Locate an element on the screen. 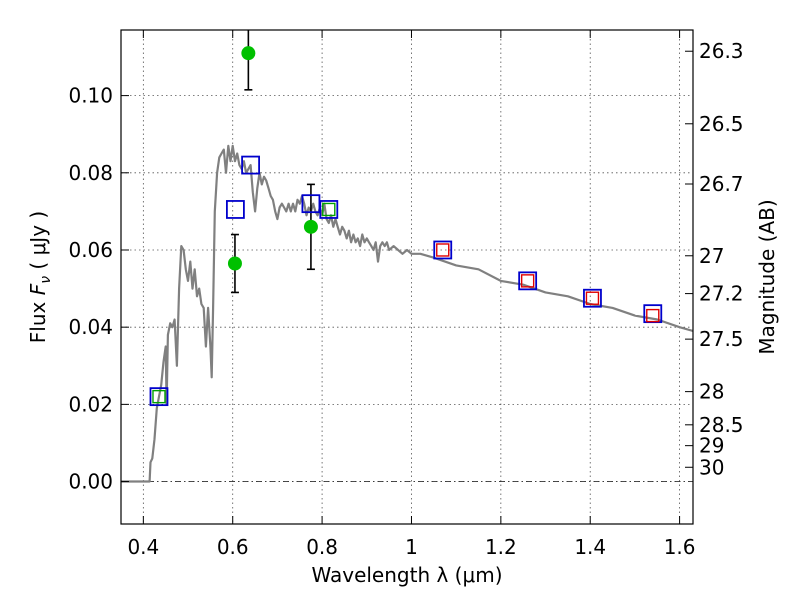 The height and width of the screenshot is (600, 800). y-label-unit: ( μJy ) is located at coordinates (38, 243).